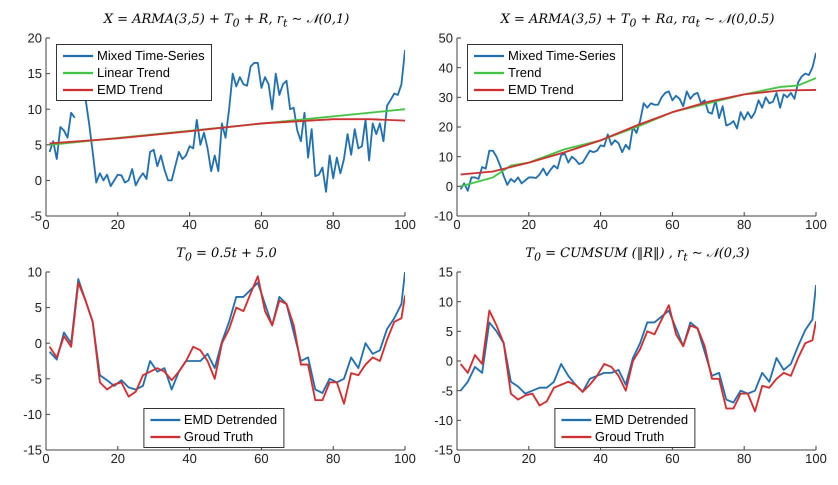 The image size is (838, 485). I want to click on chart-title: X = ARMA(3,5) + T$_{0}$ + R, r$_{t}$ ∼ 𝒩(0,1), so click(226, 21).